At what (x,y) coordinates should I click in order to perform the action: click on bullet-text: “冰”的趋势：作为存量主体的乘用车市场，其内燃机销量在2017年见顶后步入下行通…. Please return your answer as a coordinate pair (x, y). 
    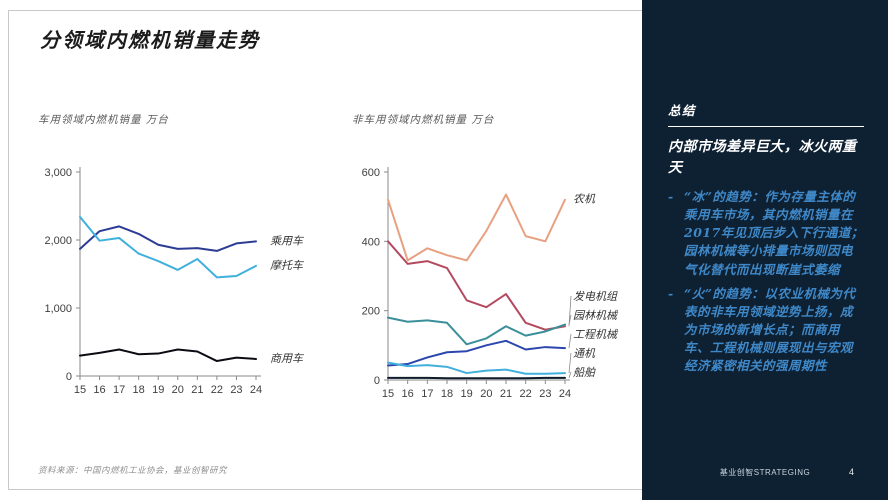
    Looking at the image, I should click on (774, 233).